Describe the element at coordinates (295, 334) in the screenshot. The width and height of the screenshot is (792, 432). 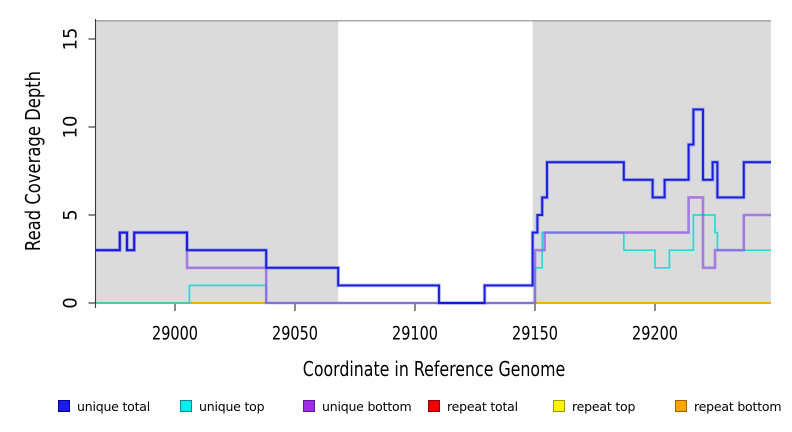
I see `x-tick-label: 29050` at that location.